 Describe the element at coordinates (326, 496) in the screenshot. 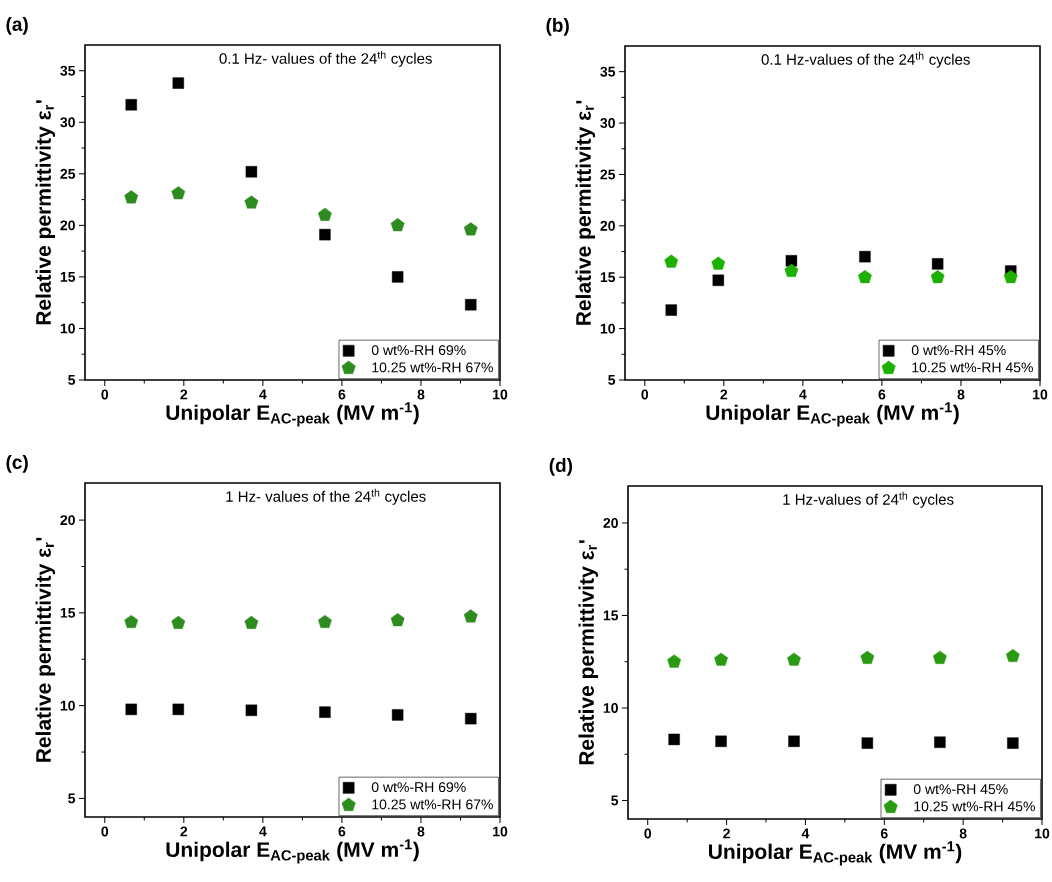

I see `chart-title: 1 Hz- values of the 24$^{th}$ cycles` at that location.